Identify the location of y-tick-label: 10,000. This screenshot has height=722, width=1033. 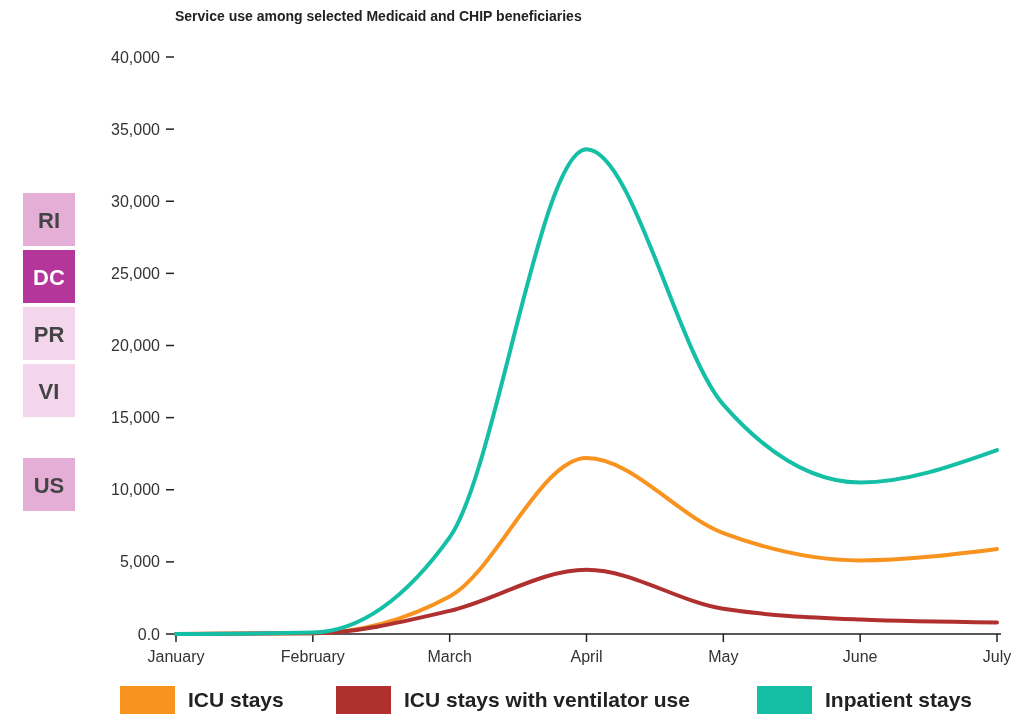
(136, 490).